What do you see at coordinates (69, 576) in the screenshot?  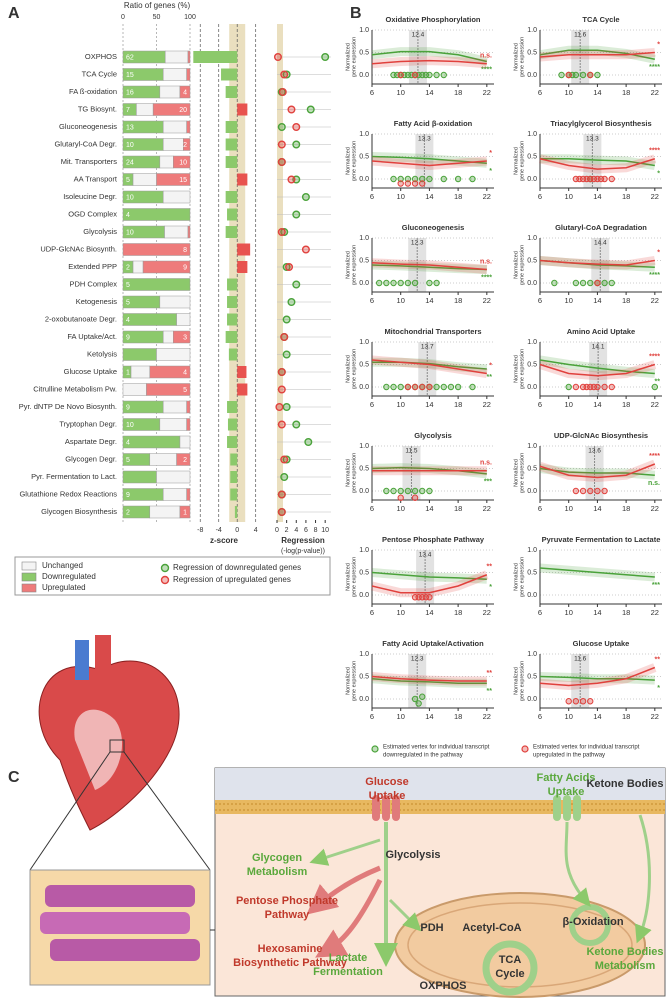 I see `legend-label: Downregulated` at bounding box center [69, 576].